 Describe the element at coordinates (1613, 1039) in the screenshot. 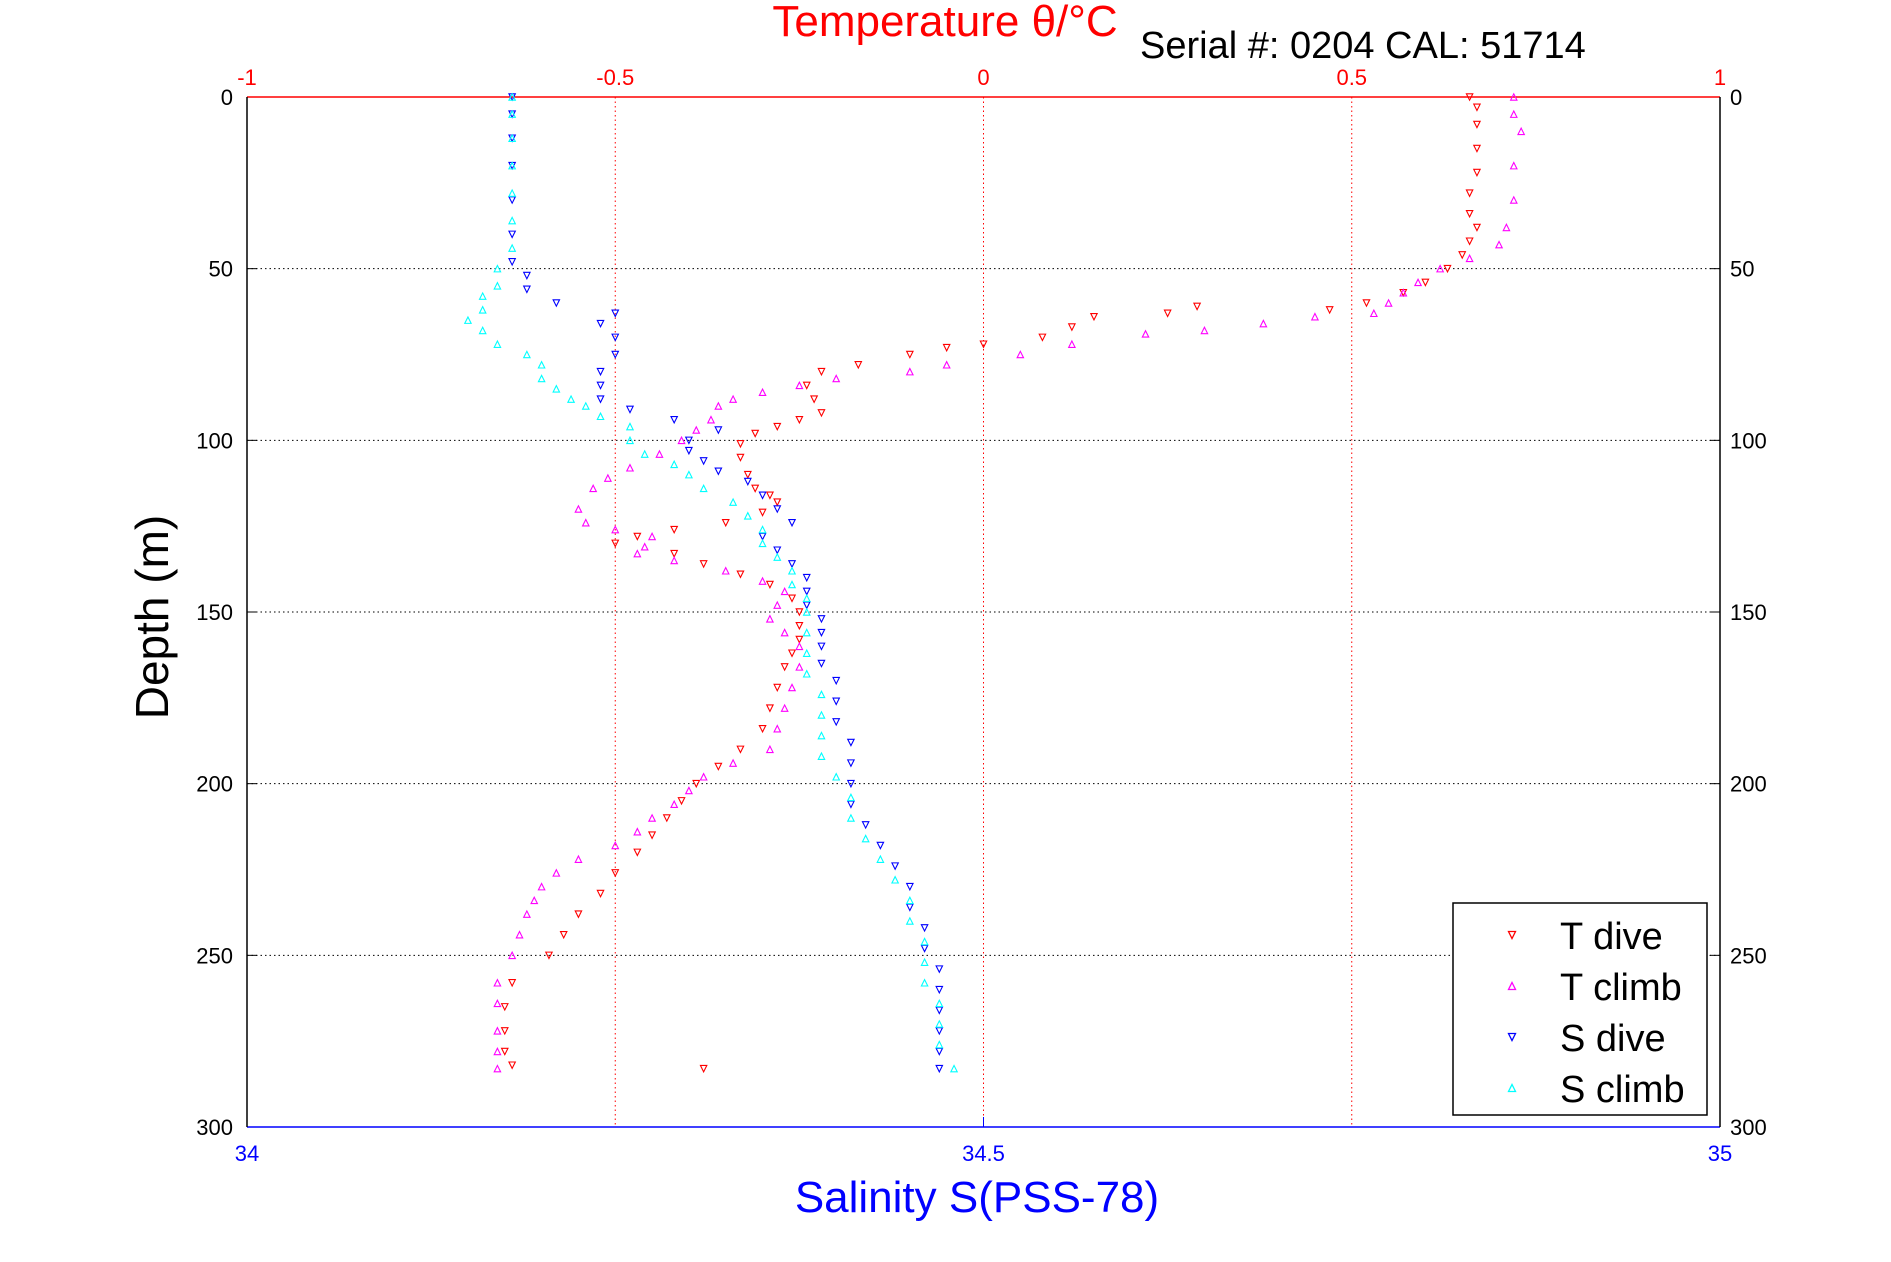

I see `legend-label-s-dive: S dive` at that location.